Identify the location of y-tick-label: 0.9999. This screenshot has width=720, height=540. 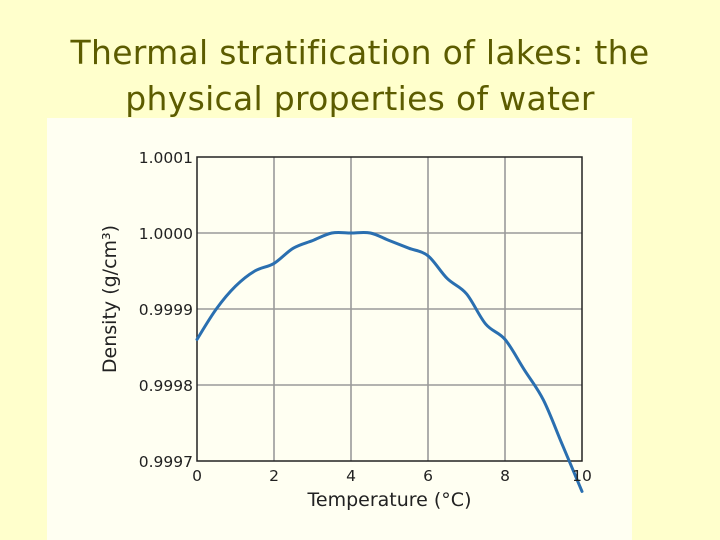
(166, 310).